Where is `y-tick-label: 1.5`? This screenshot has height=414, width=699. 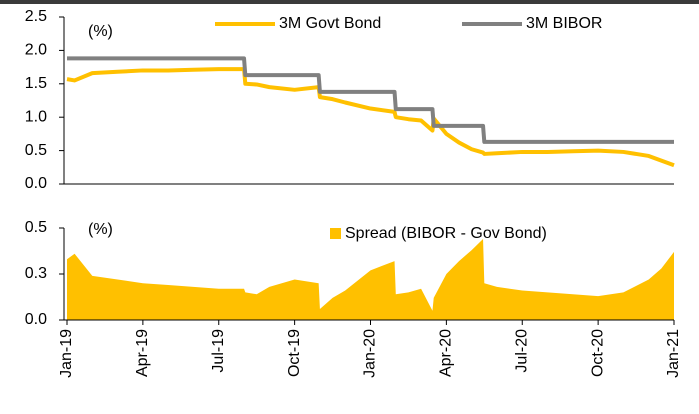
y-tick-label: 1.5 is located at coordinates (36, 83).